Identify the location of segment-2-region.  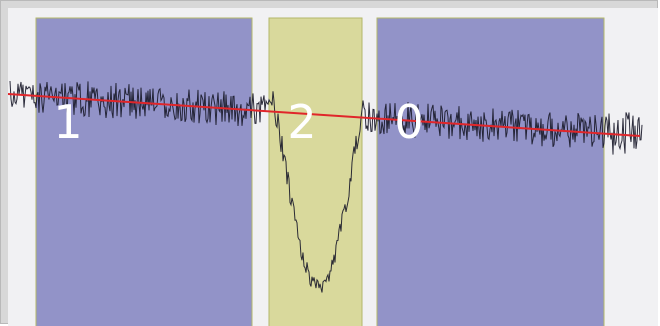
(315, 171).